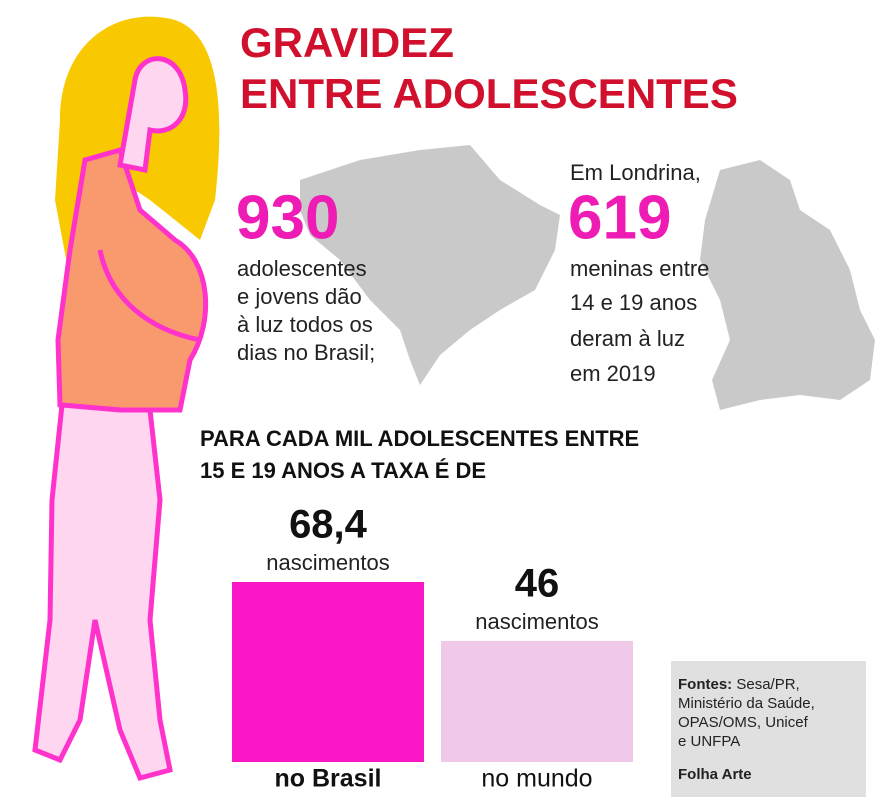 The width and height of the screenshot is (892, 799). I want to click on value-label: 68,4, so click(328, 525).